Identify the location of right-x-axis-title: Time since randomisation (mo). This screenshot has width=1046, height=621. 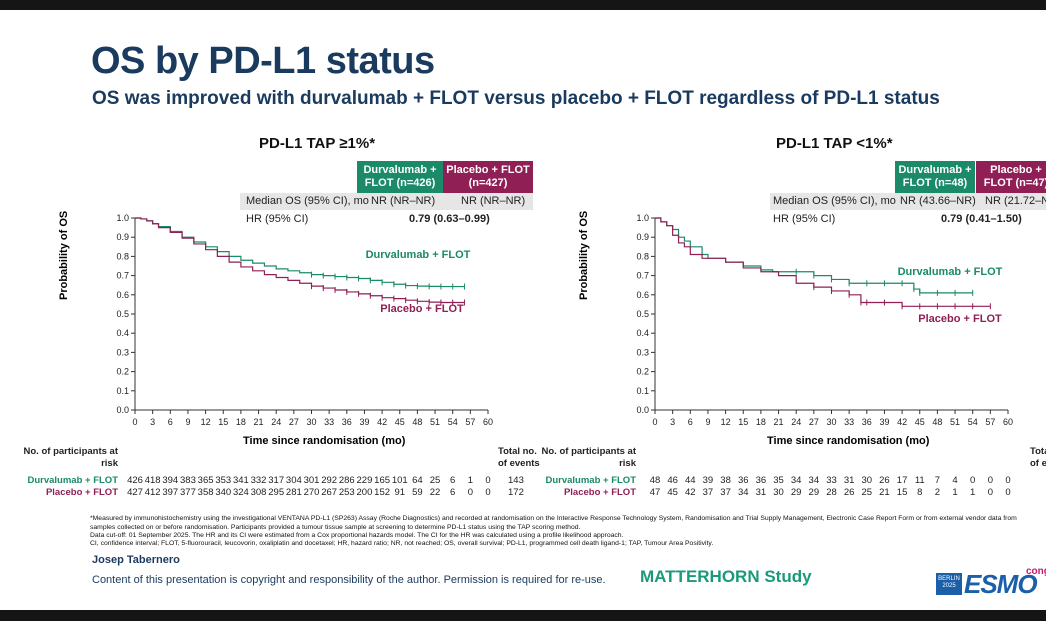
(848, 441).